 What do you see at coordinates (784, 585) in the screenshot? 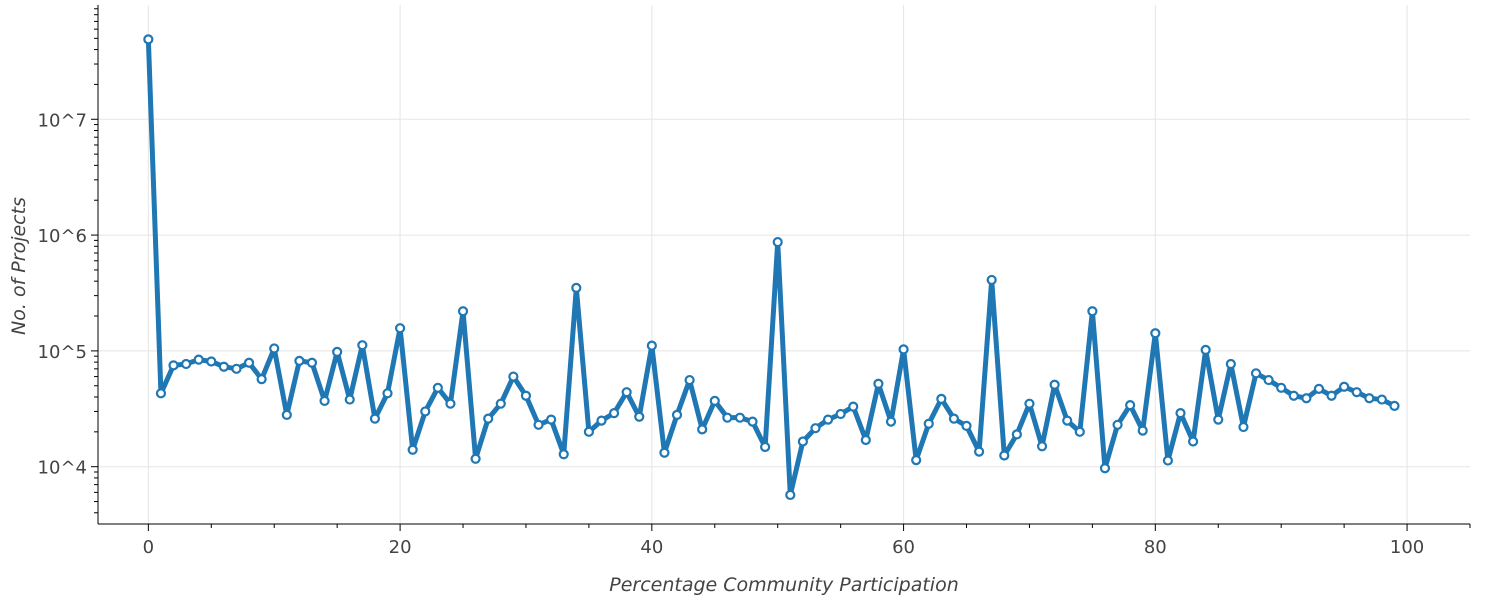
I see `x-axis-title: Percentage Community Participation` at bounding box center [784, 585].